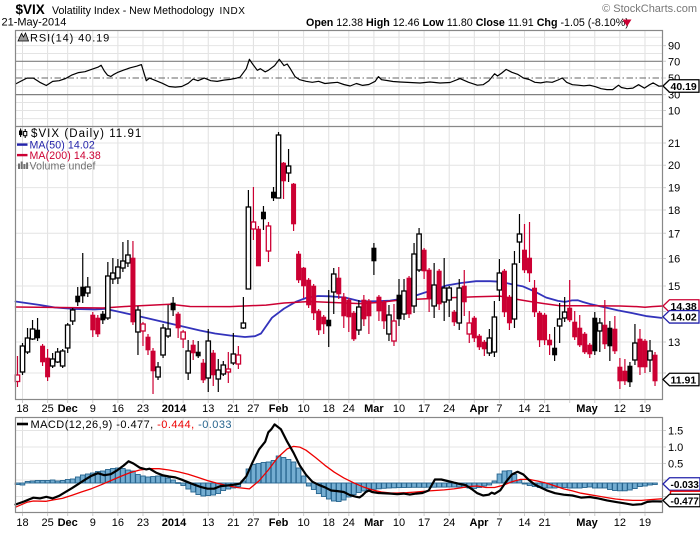  I want to click on svg-text: 20, so click(674, 166).